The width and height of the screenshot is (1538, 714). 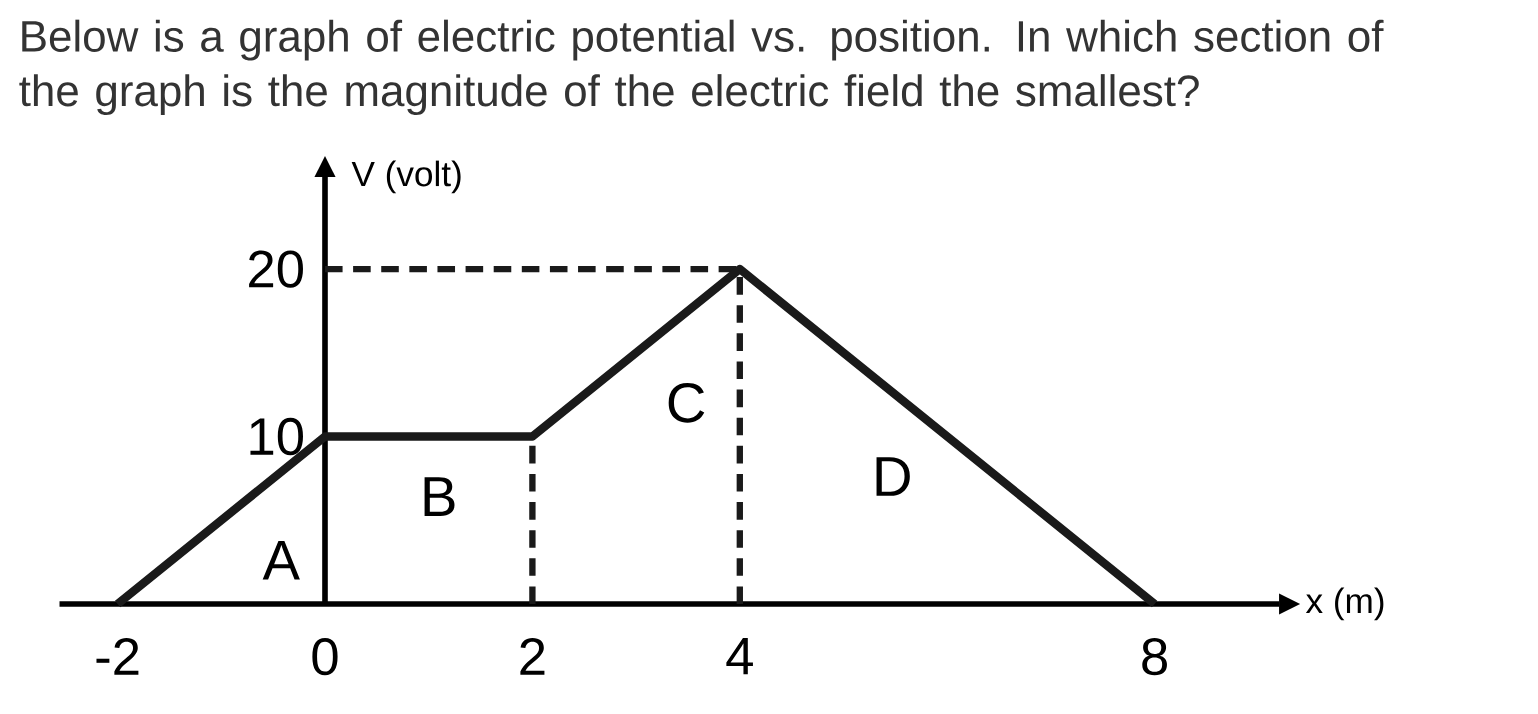 I want to click on x-tick-label: 4, so click(x=739, y=656).